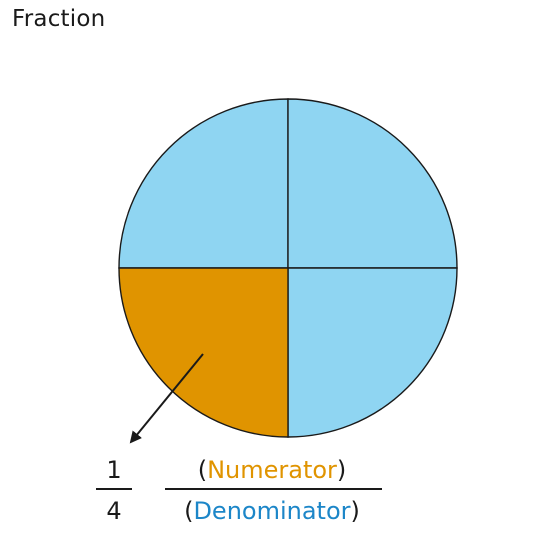 The height and width of the screenshot is (543, 551). I want to click on denominator-caption: (Denominator), so click(272, 511).